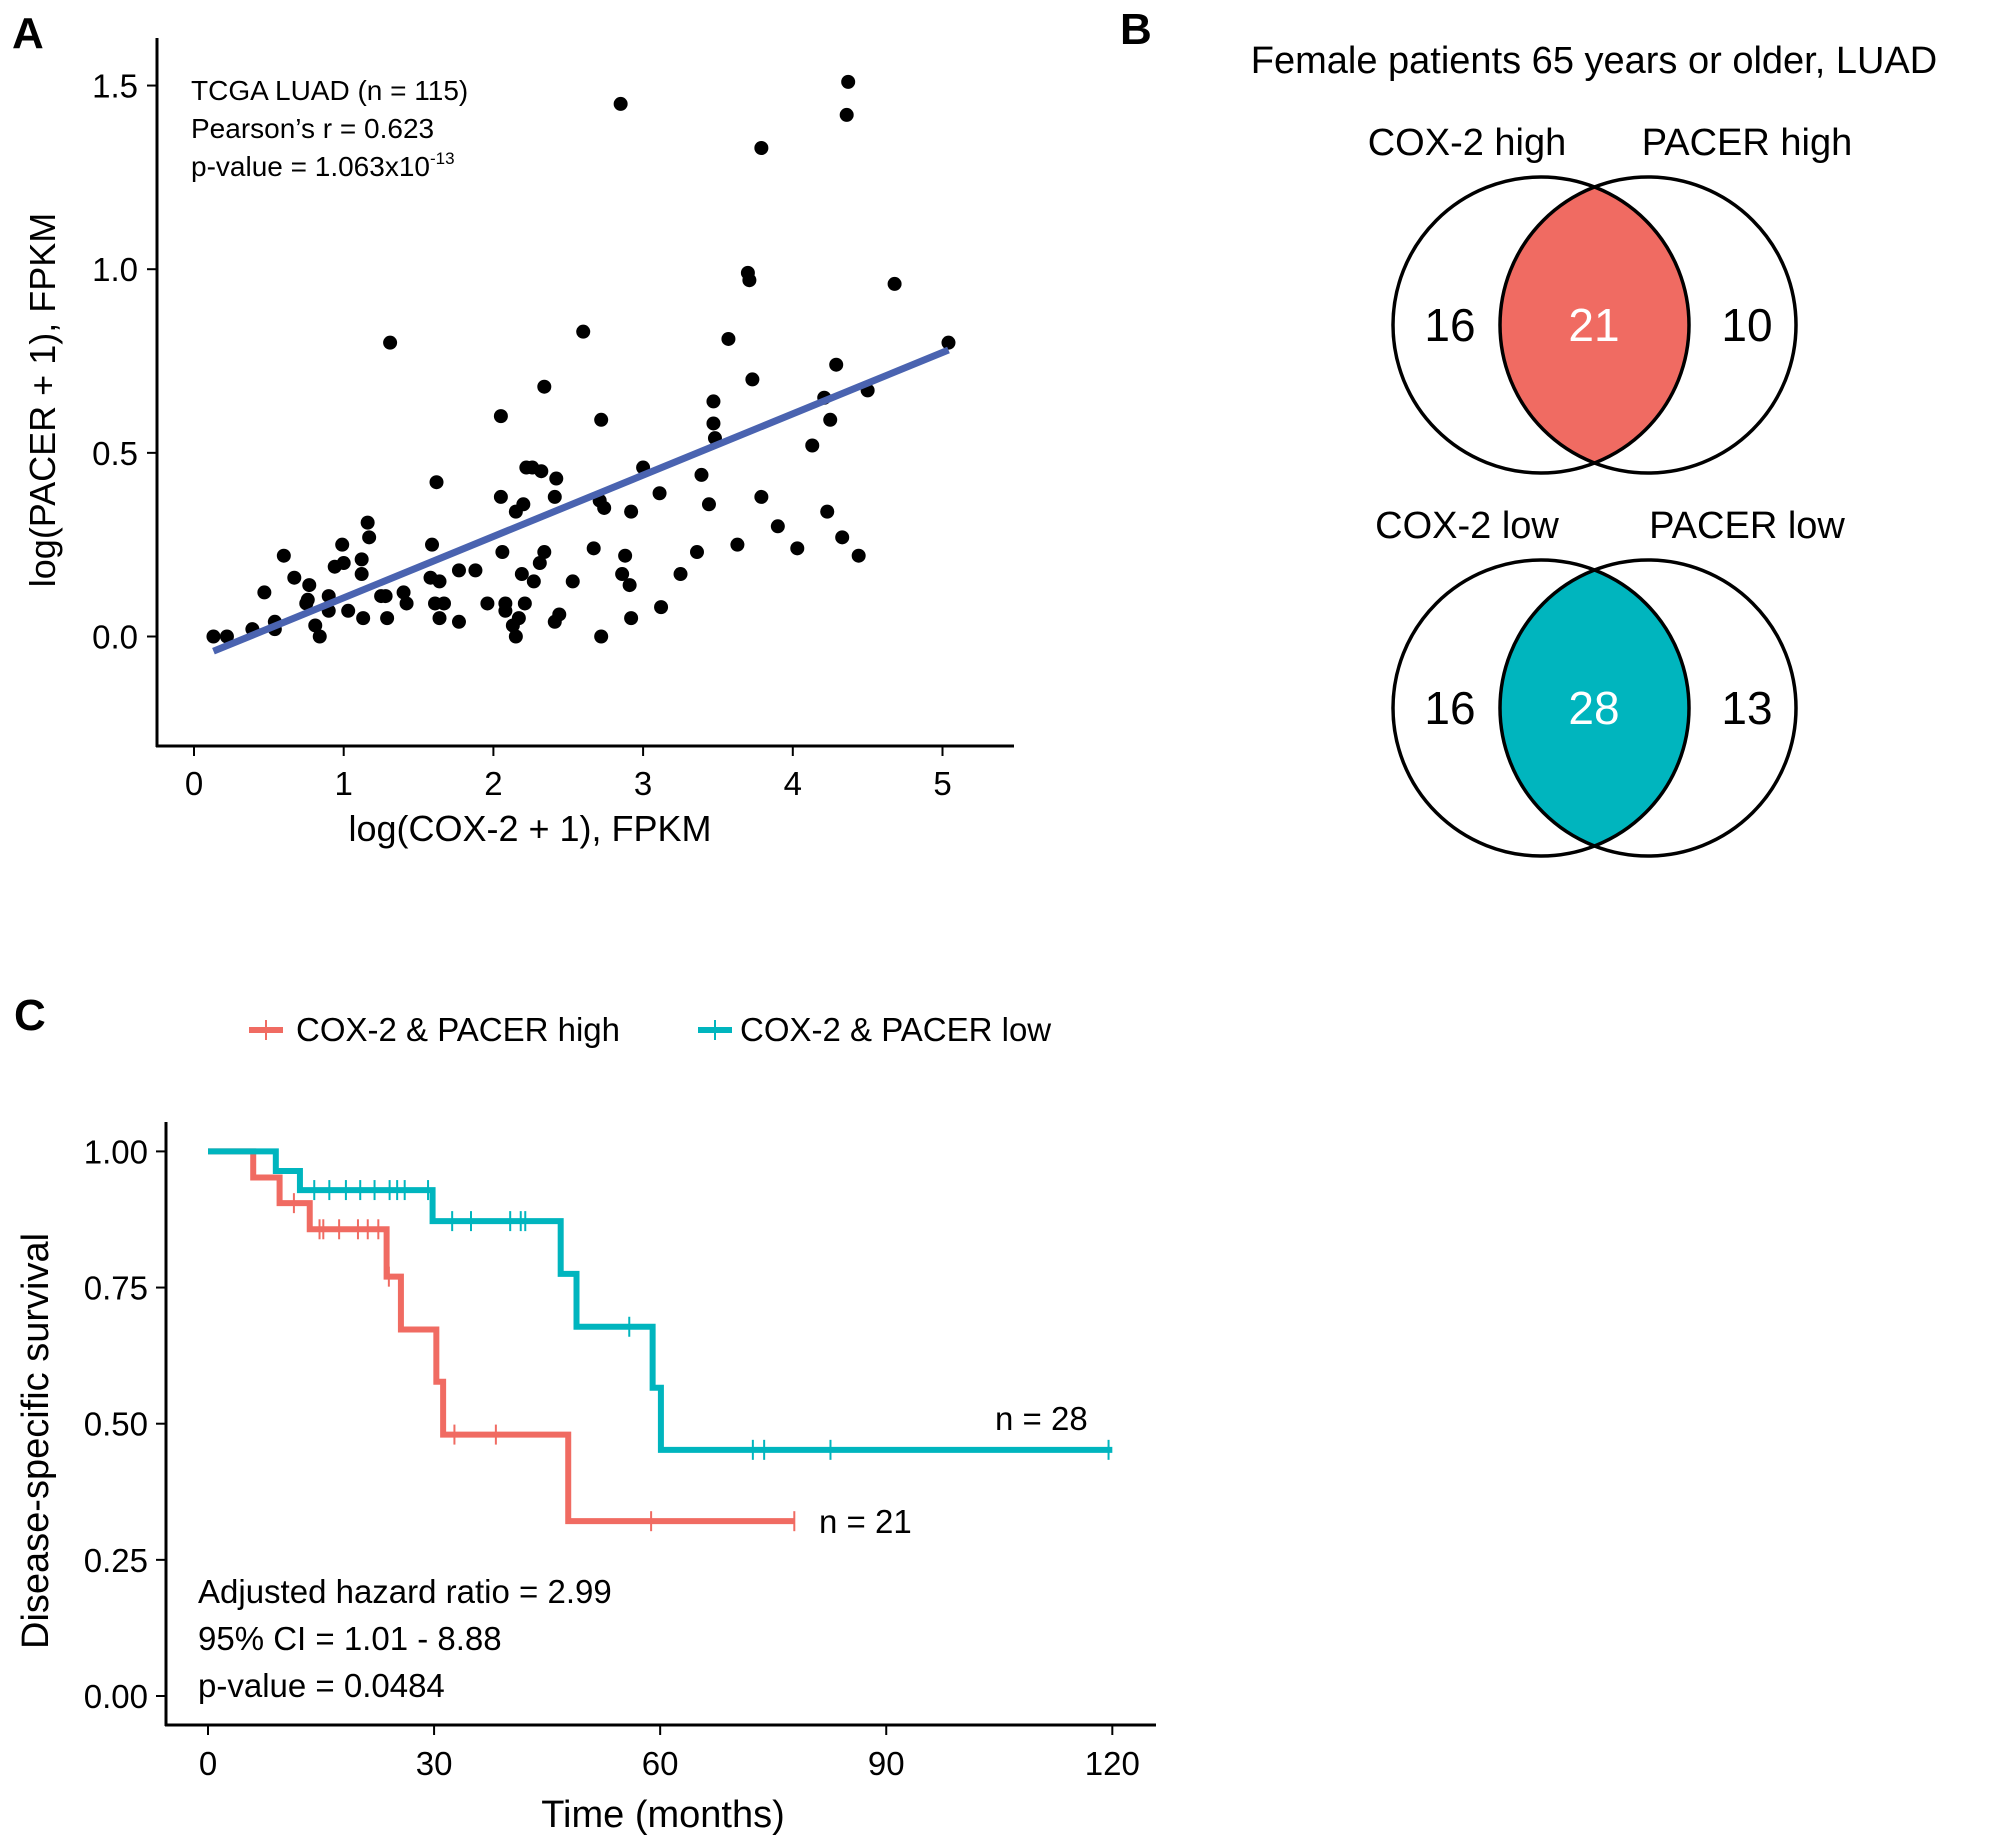 Image resolution: width=2000 pixels, height=1847 pixels. I want to click on annotation-pvalue-exponent: -13, so click(442, 158).